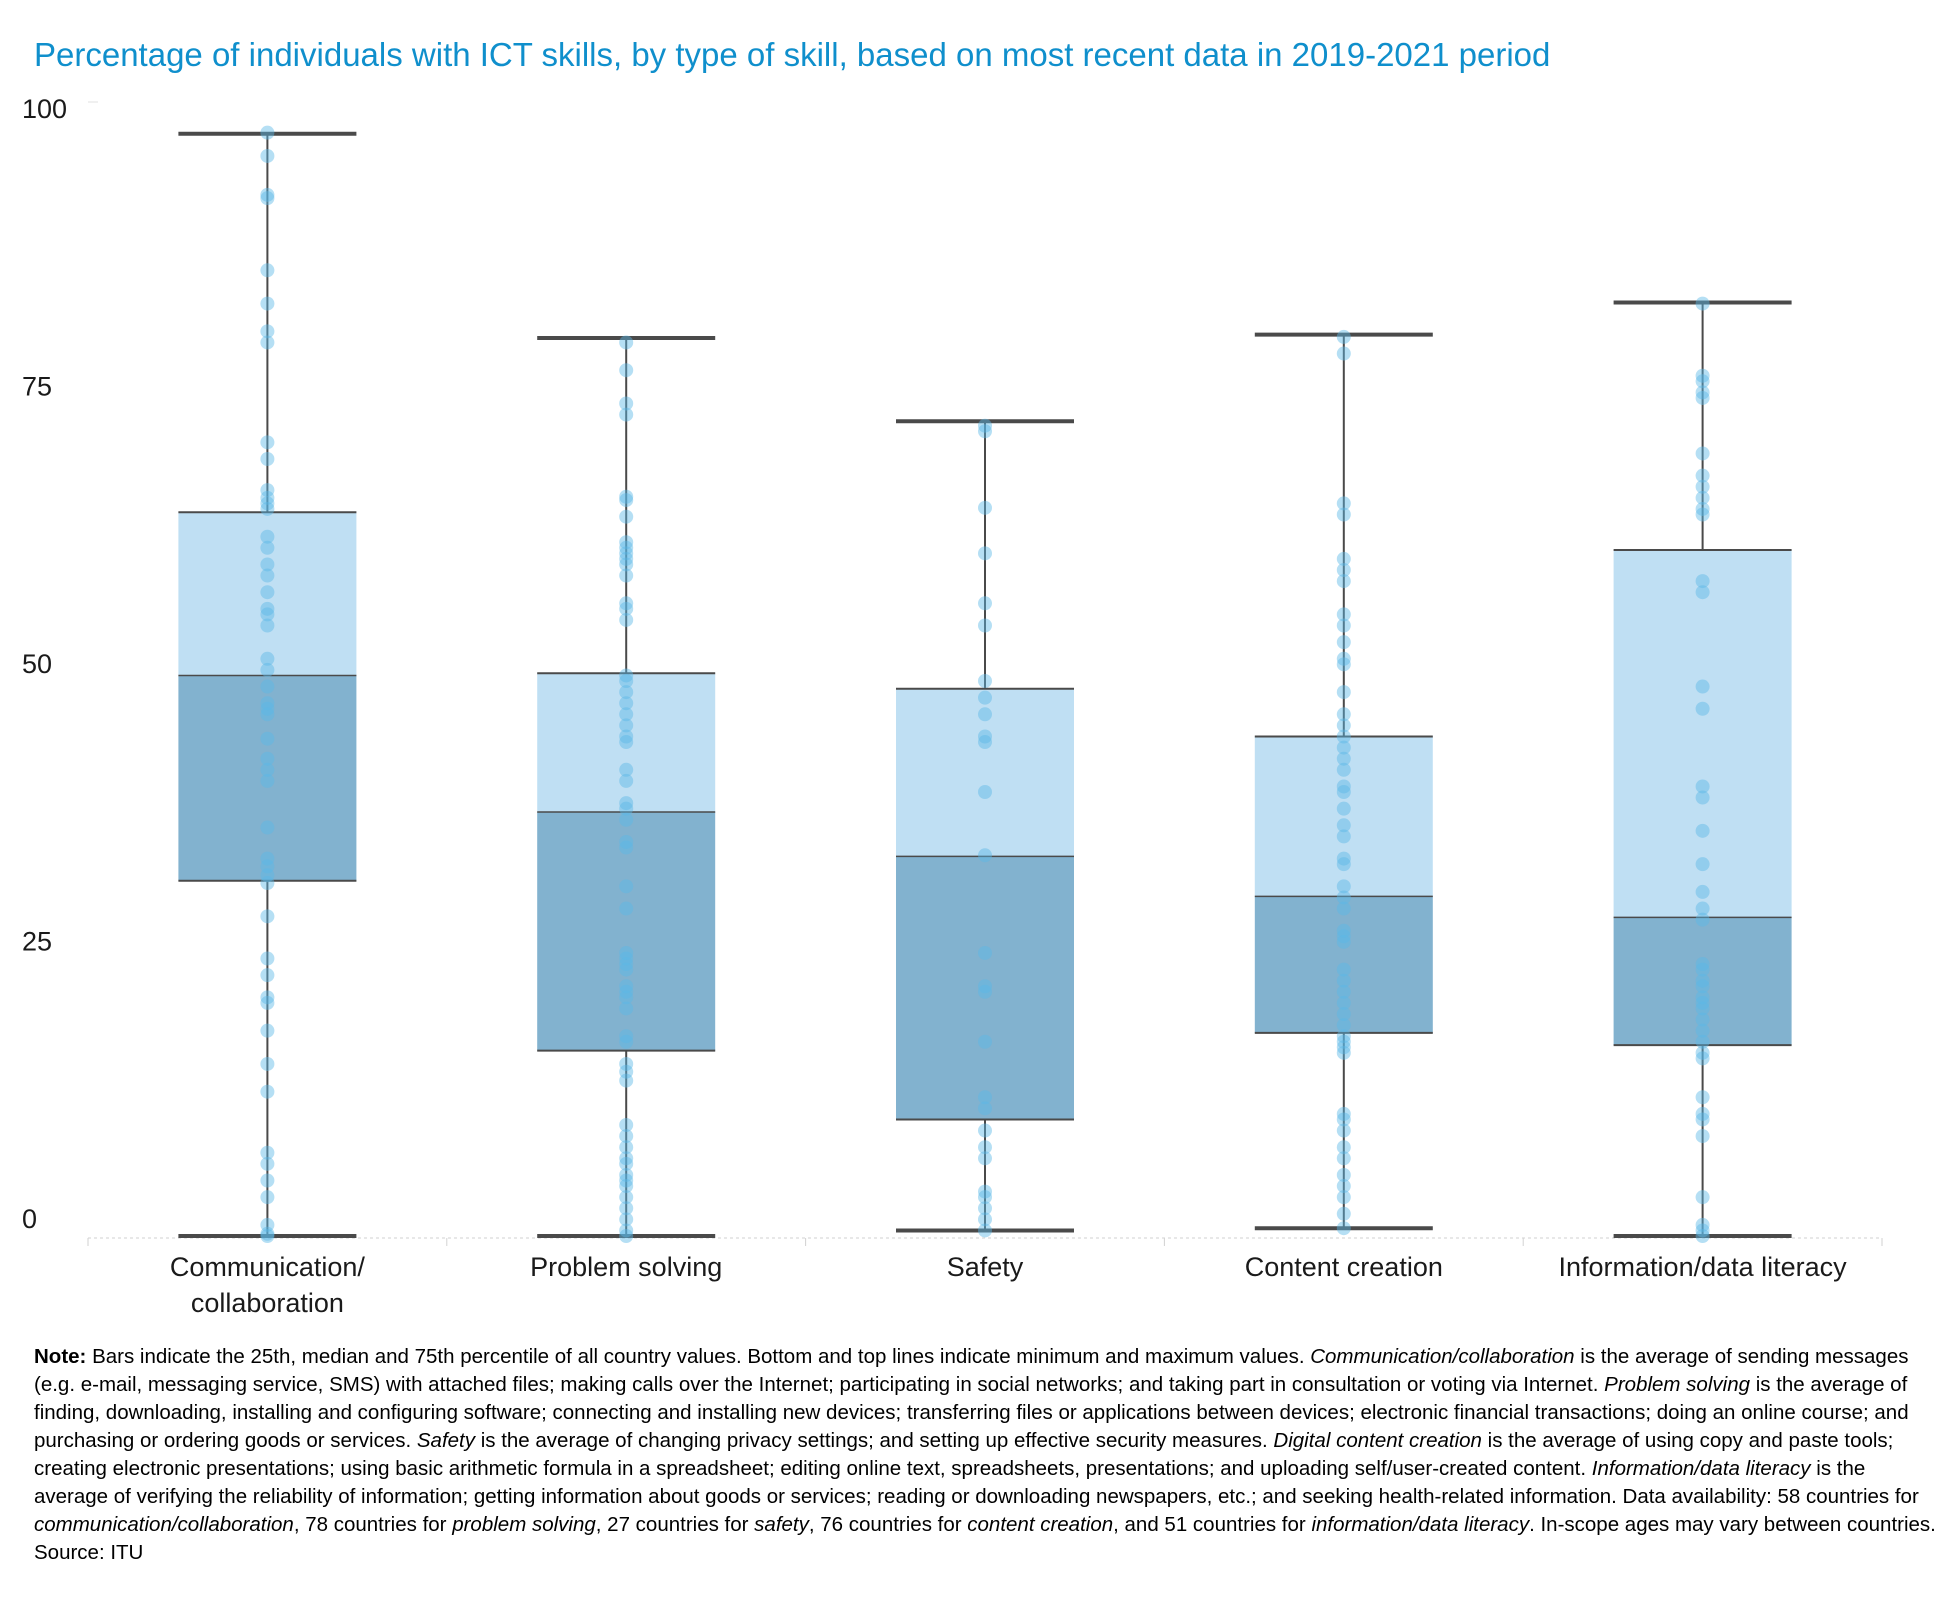 The width and height of the screenshot is (1958, 1598). Describe the element at coordinates (1212, 1524) in the screenshot. I see `note-text: , and 51 countries for` at that location.